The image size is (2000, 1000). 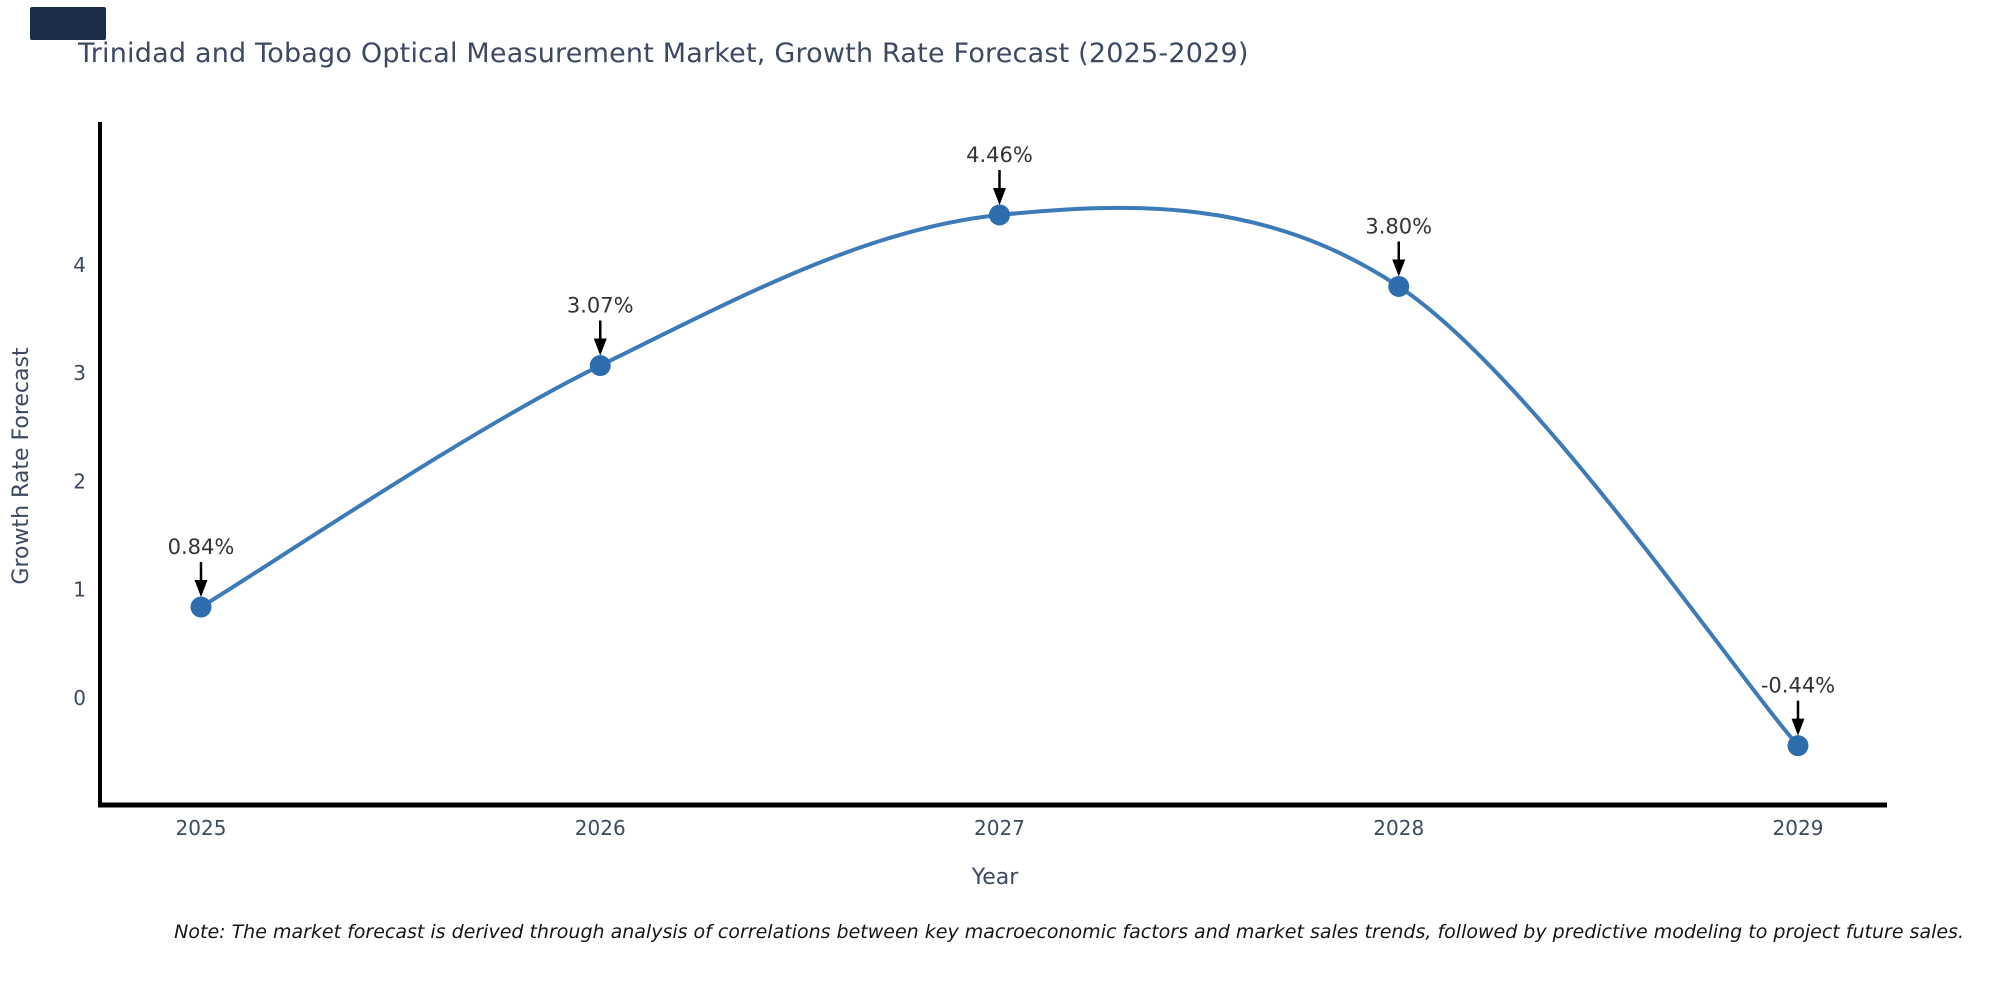 What do you see at coordinates (201, 828) in the screenshot?
I see `x-tick-label: 2025` at bounding box center [201, 828].